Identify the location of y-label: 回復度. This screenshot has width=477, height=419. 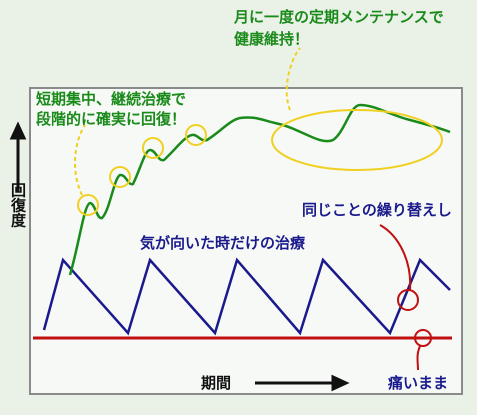
(18, 206).